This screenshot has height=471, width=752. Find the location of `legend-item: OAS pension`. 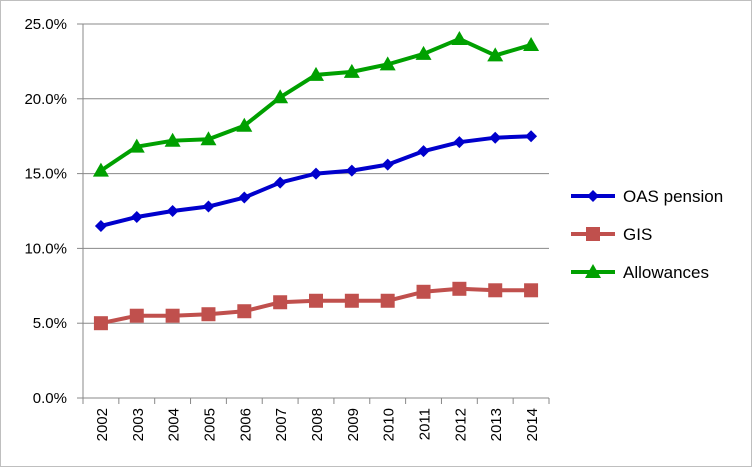

legend-item: OAS pension is located at coordinates (647, 196).